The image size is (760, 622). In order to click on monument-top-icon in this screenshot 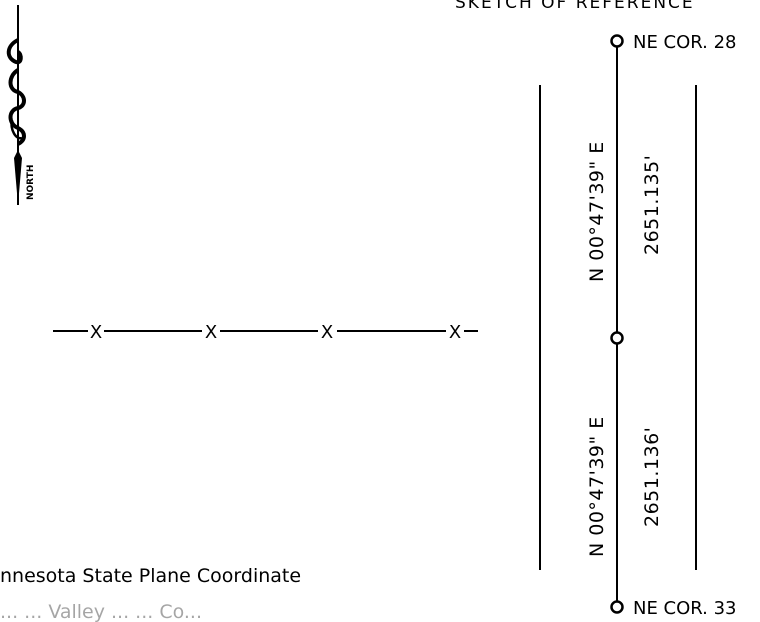, I will do `click(617, 41)`.